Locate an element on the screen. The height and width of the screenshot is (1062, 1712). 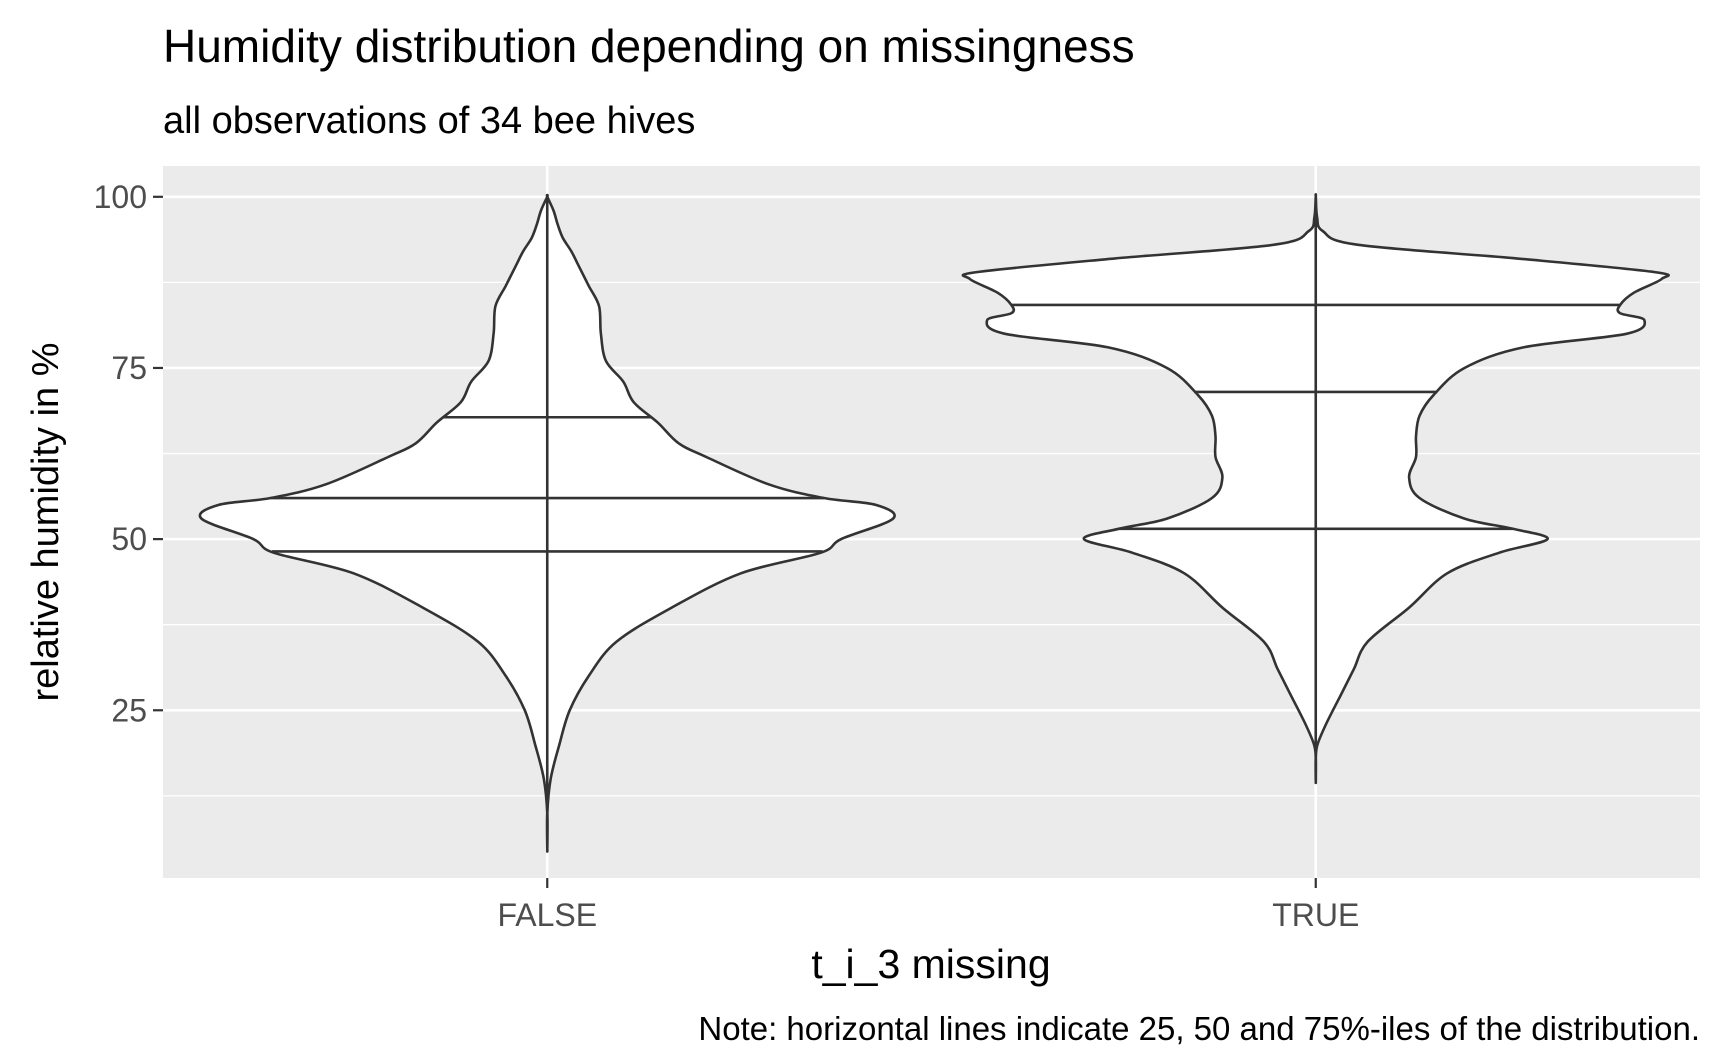
chart-subtitle: all observations of 34 bee hives is located at coordinates (429, 121).